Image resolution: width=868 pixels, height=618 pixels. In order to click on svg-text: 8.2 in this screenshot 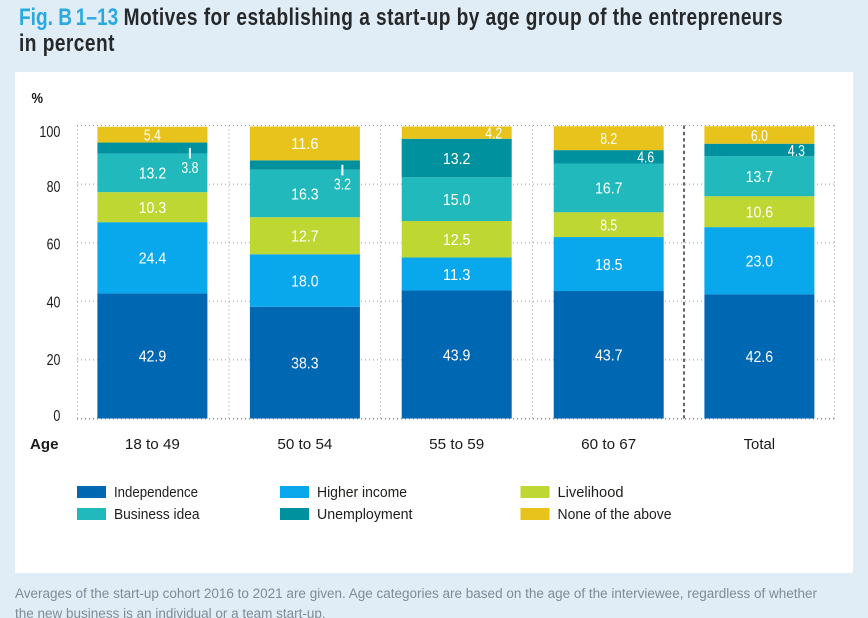, I will do `click(608, 139)`.